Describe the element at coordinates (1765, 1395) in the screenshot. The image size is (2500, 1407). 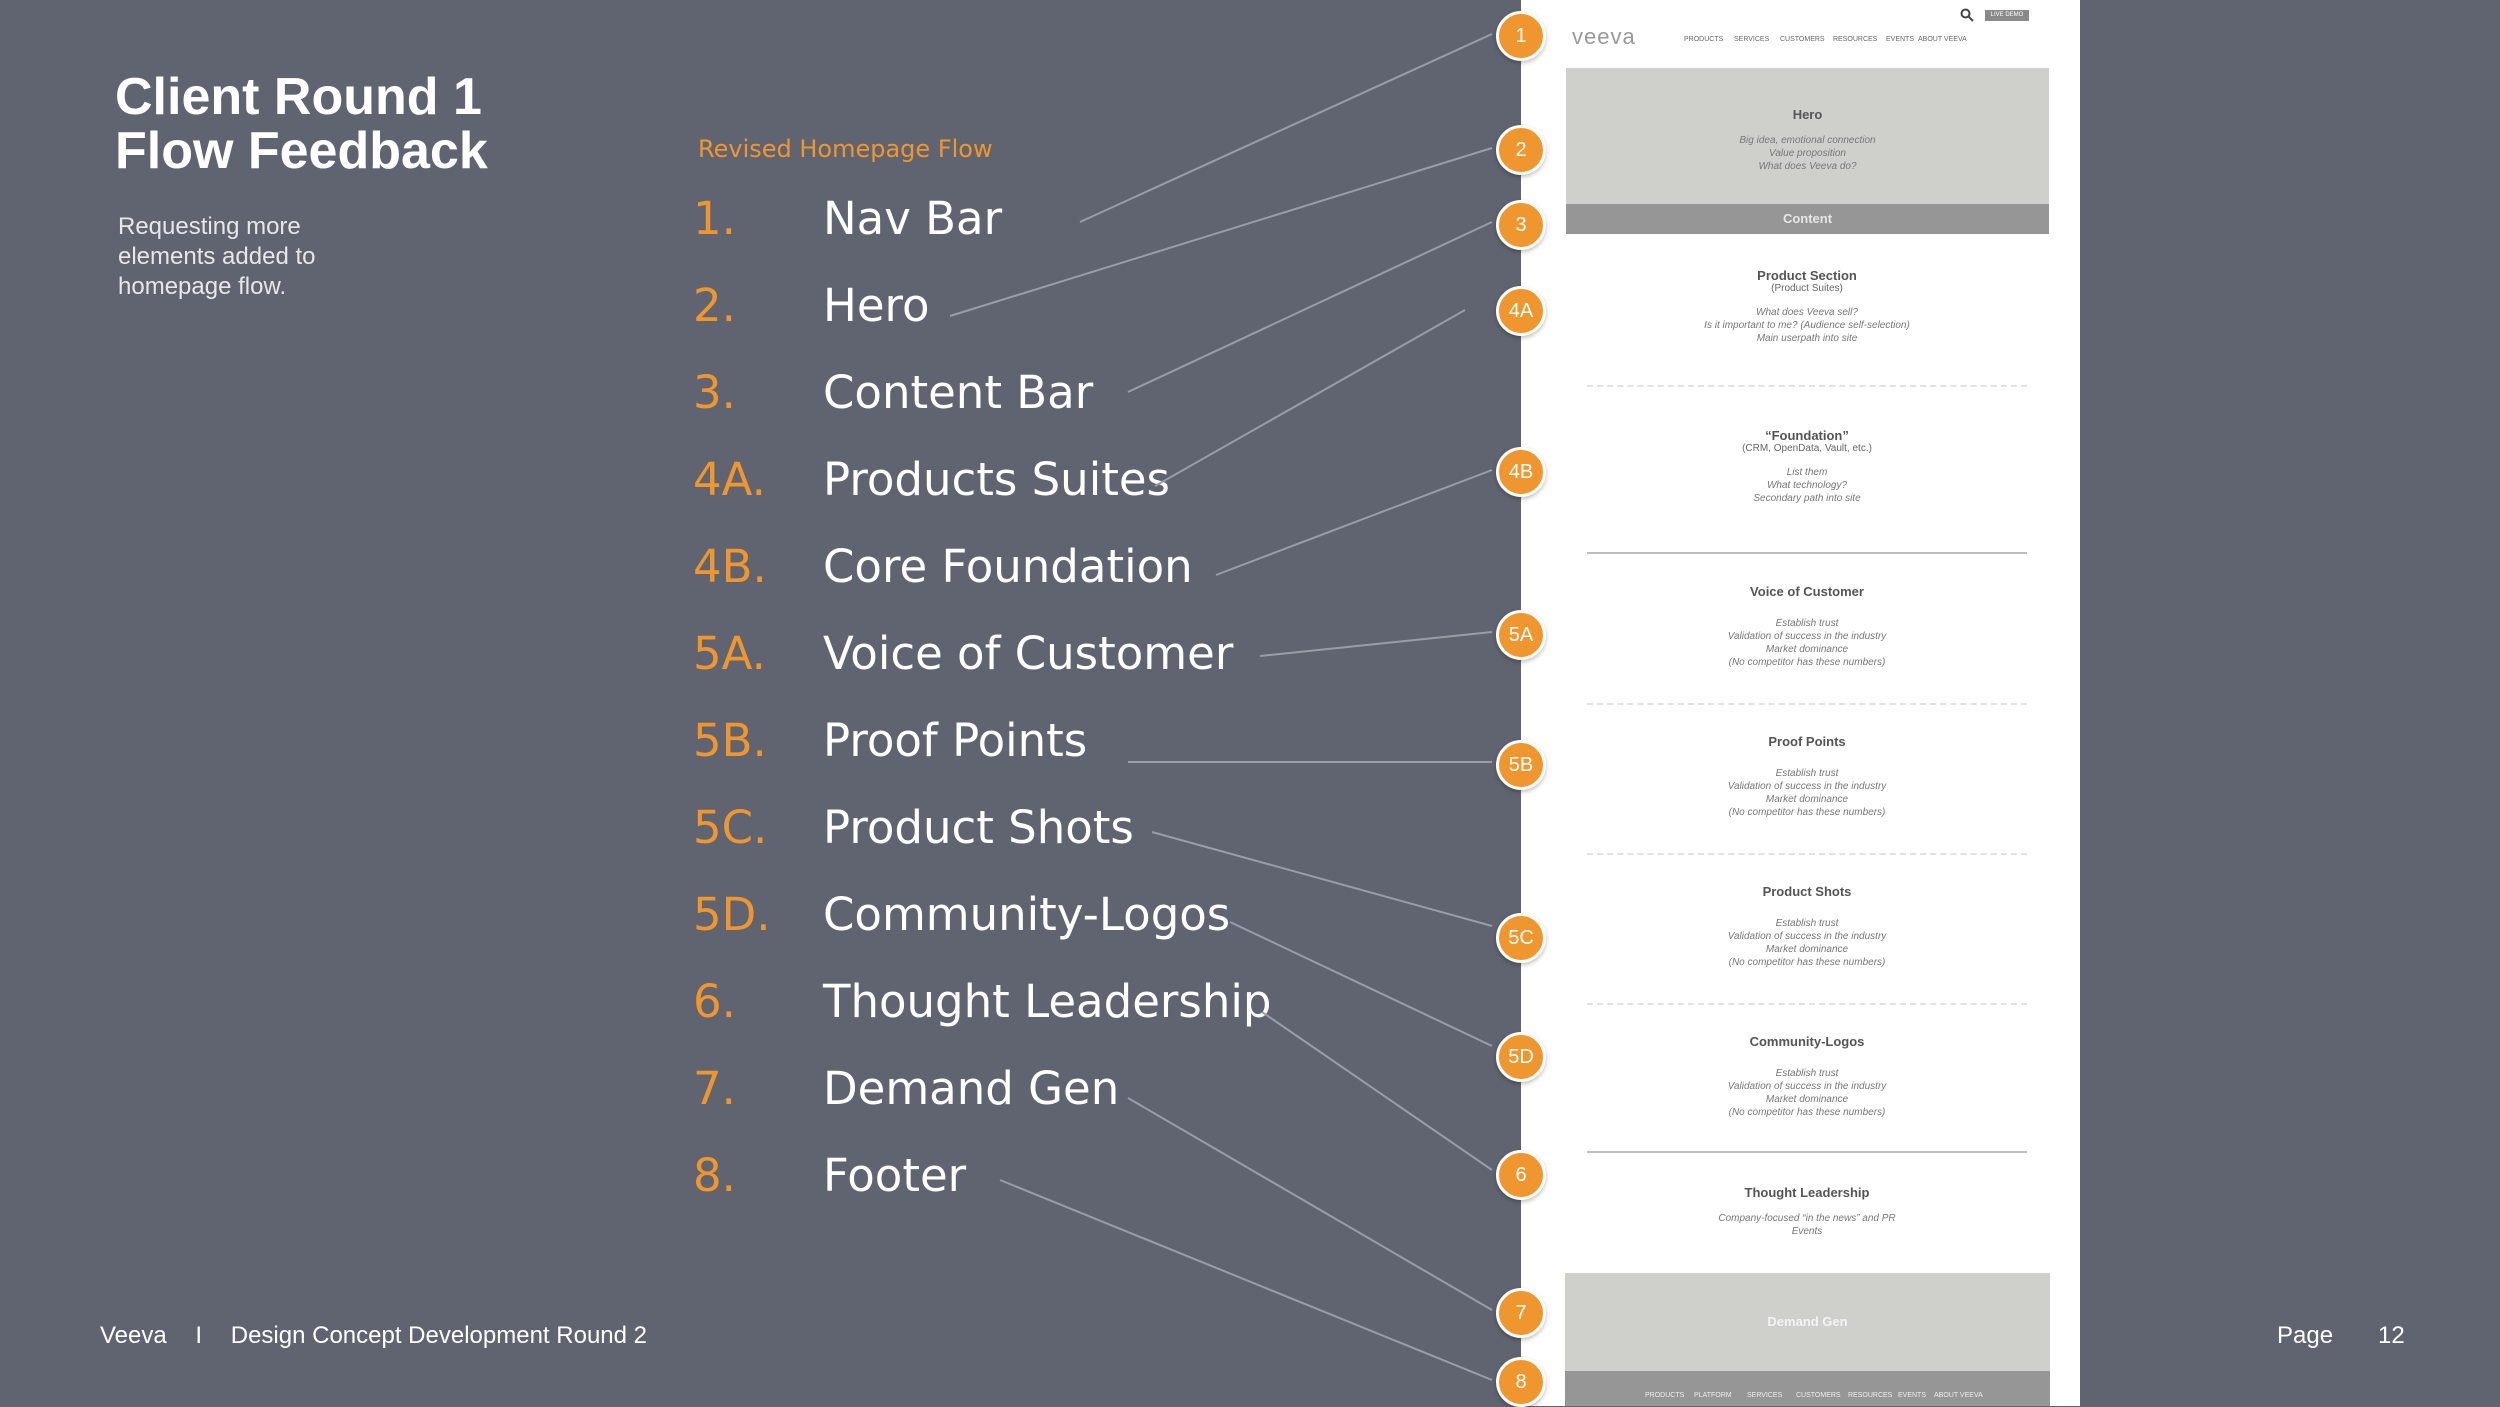
I see `wireframe-footer-link: SERVICES` at that location.